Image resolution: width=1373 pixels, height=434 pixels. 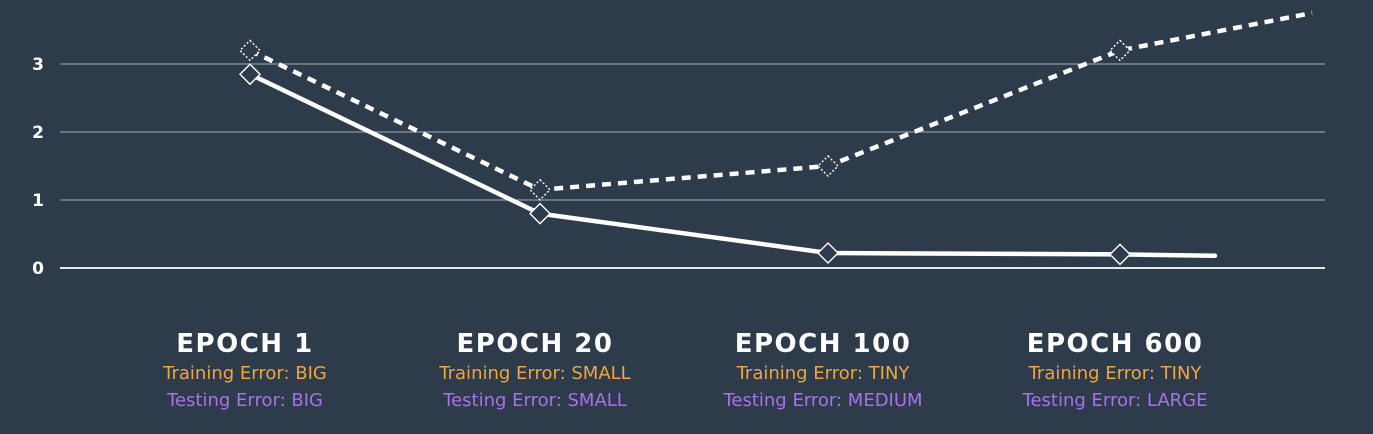 I want to click on y-axis-ticks: 0 1 2 3, so click(x=38, y=167).